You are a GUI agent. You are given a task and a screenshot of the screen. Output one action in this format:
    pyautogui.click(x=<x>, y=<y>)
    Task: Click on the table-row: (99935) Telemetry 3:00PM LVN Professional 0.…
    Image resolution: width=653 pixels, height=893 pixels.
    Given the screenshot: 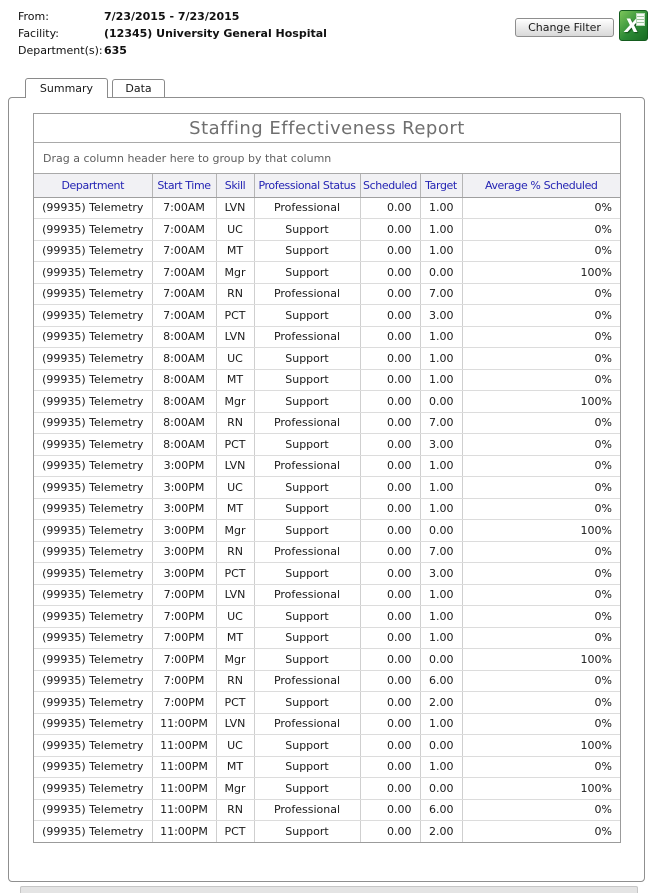 What is the action you would take?
    pyautogui.click(x=327, y=466)
    